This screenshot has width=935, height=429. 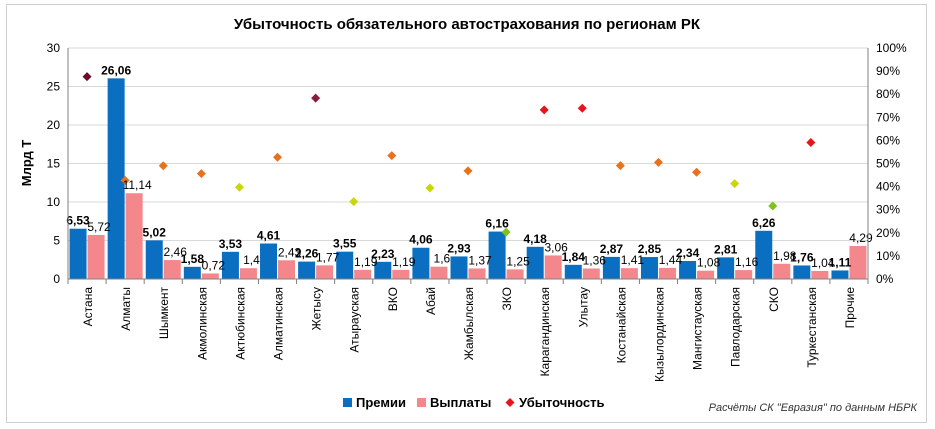 I want to click on y-tick-label: 25, so click(x=54, y=87).